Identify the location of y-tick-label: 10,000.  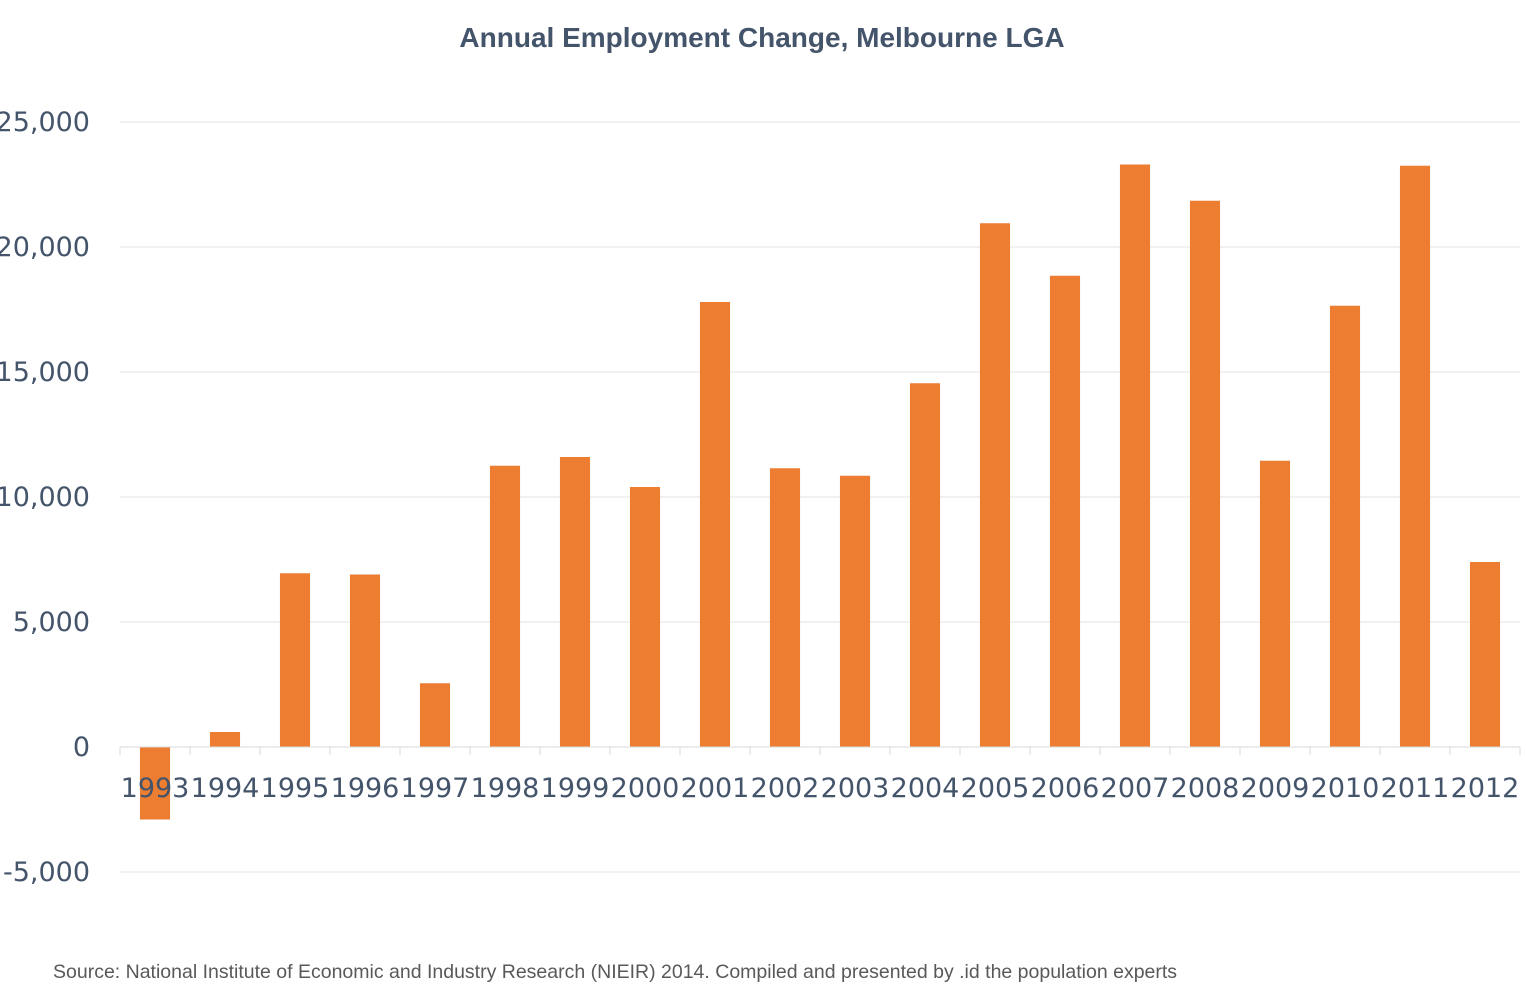
(45, 497).